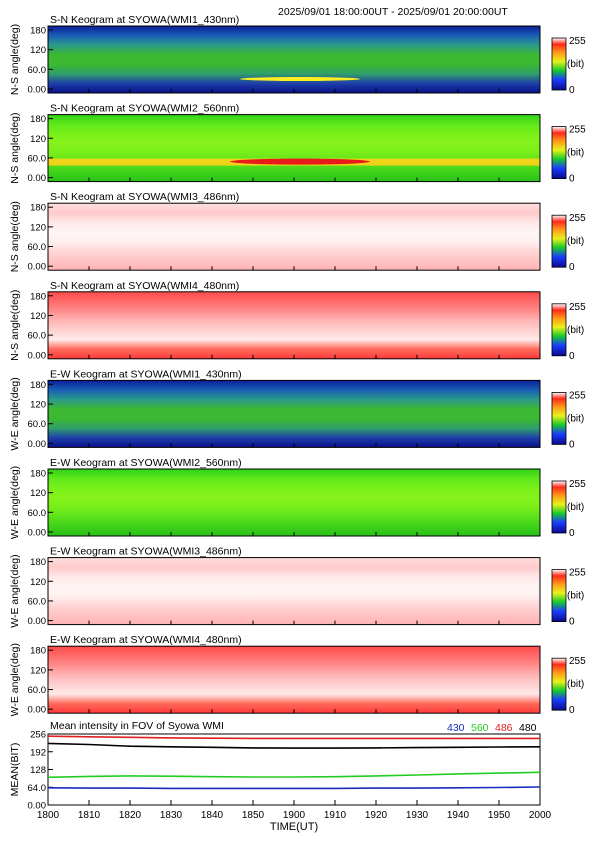 The width and height of the screenshot is (595, 842). I want to click on panel-title: E-W Keogram at SYOWA(WMI2_560nm), so click(146, 463).